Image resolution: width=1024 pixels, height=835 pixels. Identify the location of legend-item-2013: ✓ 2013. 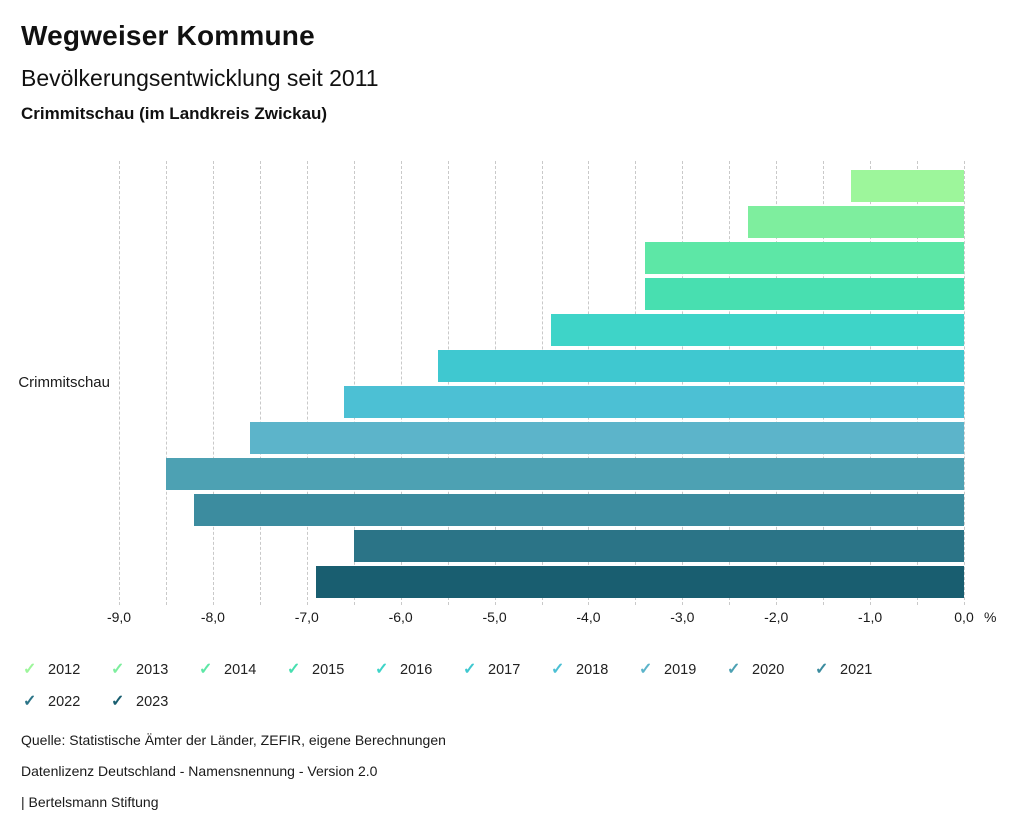
(152, 670).